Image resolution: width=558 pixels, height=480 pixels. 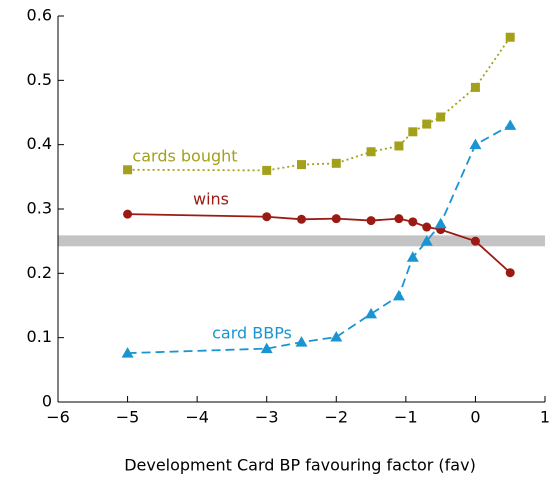 What do you see at coordinates (336, 417) in the screenshot?
I see `x-tick-label: −2` at bounding box center [336, 417].